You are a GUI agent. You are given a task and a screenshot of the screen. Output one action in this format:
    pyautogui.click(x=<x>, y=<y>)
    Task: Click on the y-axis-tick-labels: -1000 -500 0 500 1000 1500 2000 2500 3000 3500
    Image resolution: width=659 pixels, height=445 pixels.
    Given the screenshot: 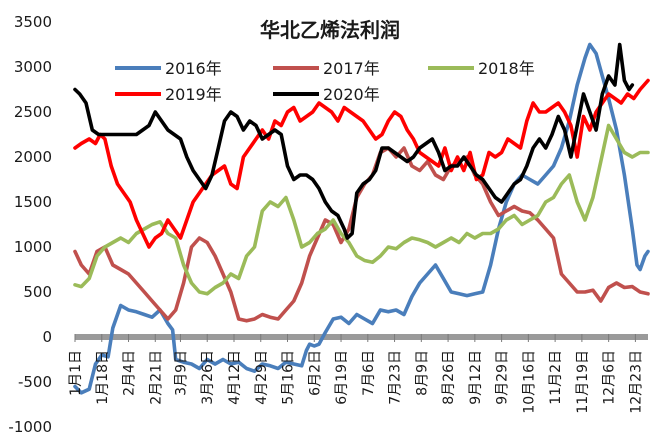 What is the action you would take?
    pyautogui.click(x=30, y=224)
    